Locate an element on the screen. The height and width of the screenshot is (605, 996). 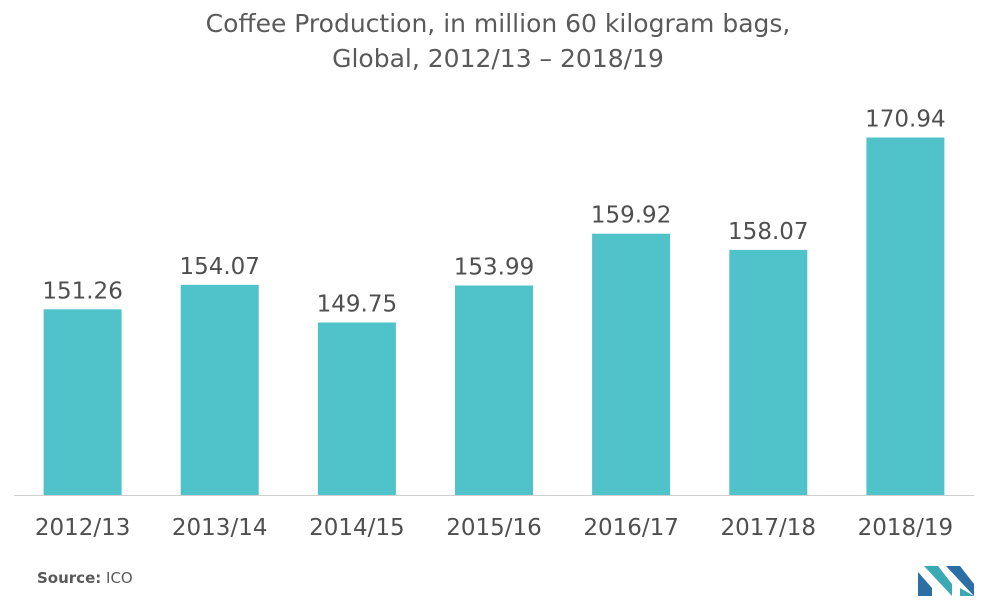
x-tick-label: 2013/14 is located at coordinates (220, 528).